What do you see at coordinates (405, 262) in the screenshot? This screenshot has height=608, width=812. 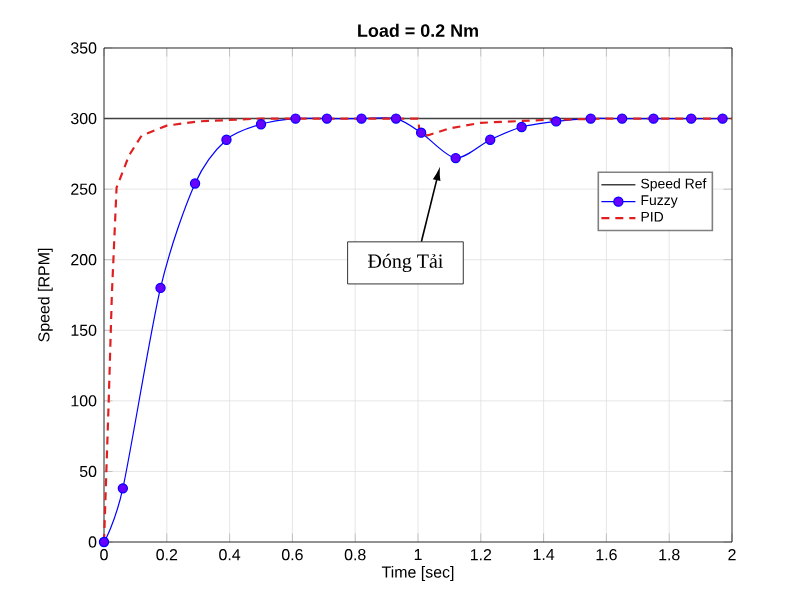 I see `annotation: Đóng Tải` at bounding box center [405, 262].